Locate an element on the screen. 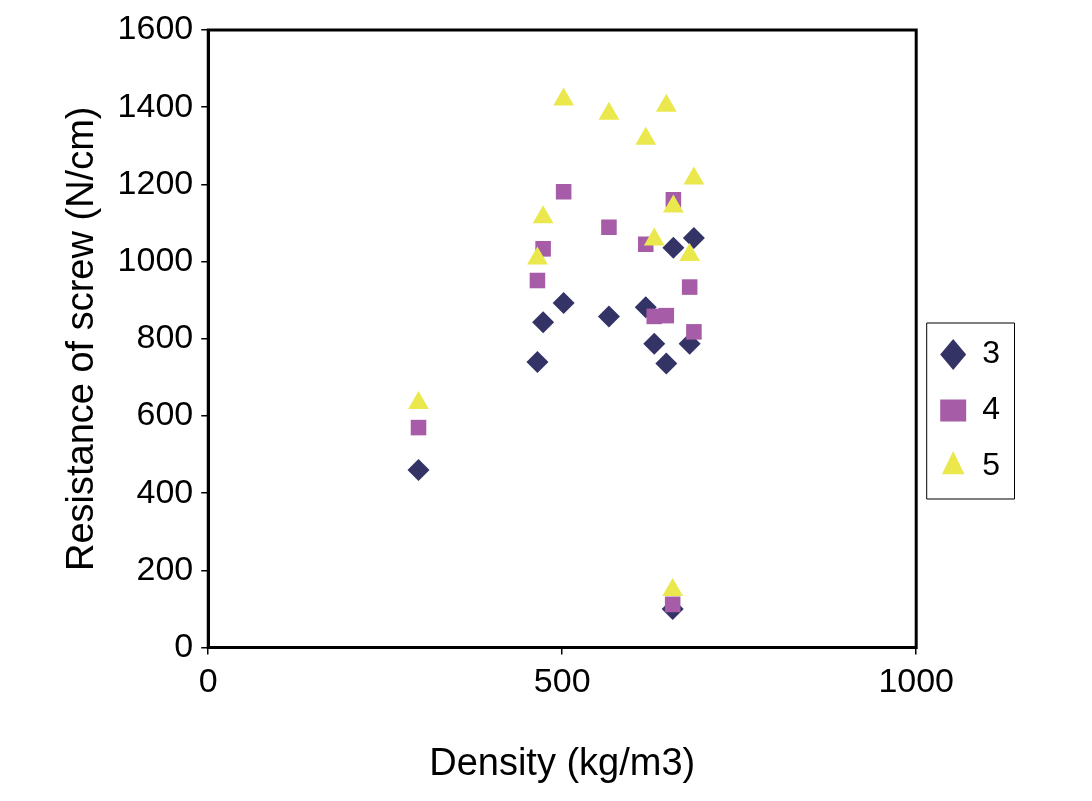  legend-label: 5 is located at coordinates (991, 464).